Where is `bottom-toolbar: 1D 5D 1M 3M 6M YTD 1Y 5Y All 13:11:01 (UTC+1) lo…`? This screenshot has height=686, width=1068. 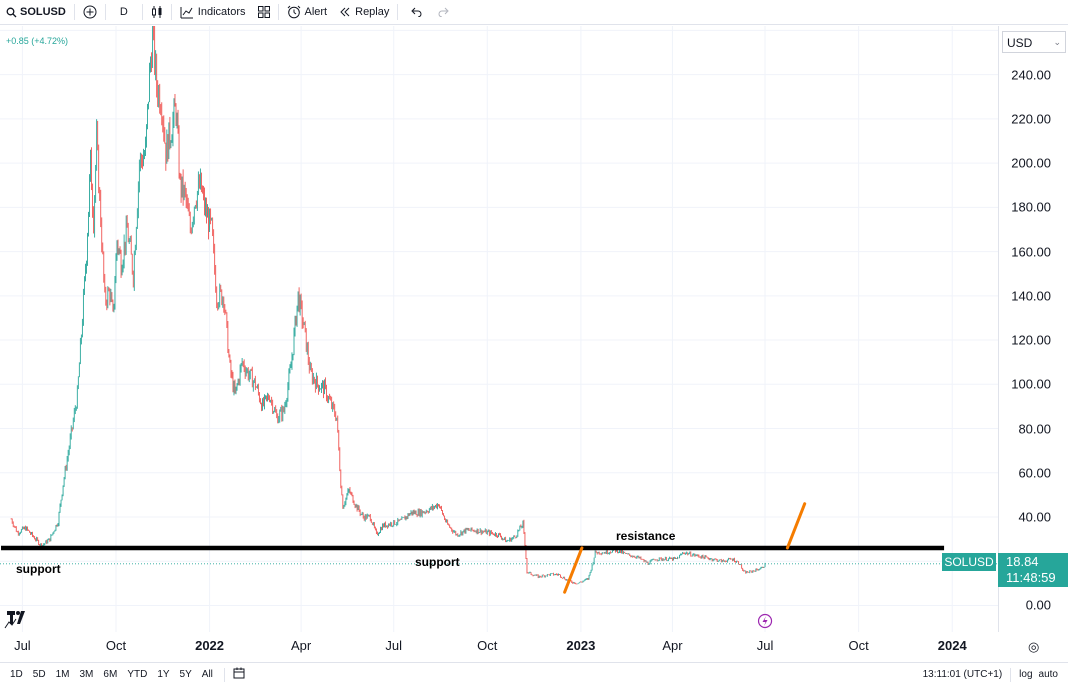 bottom-toolbar: 1D 5D 1M 3M 6M YTD 1Y 5Y All 13:11:01 (UTC+1) lo… is located at coordinates (534, 674).